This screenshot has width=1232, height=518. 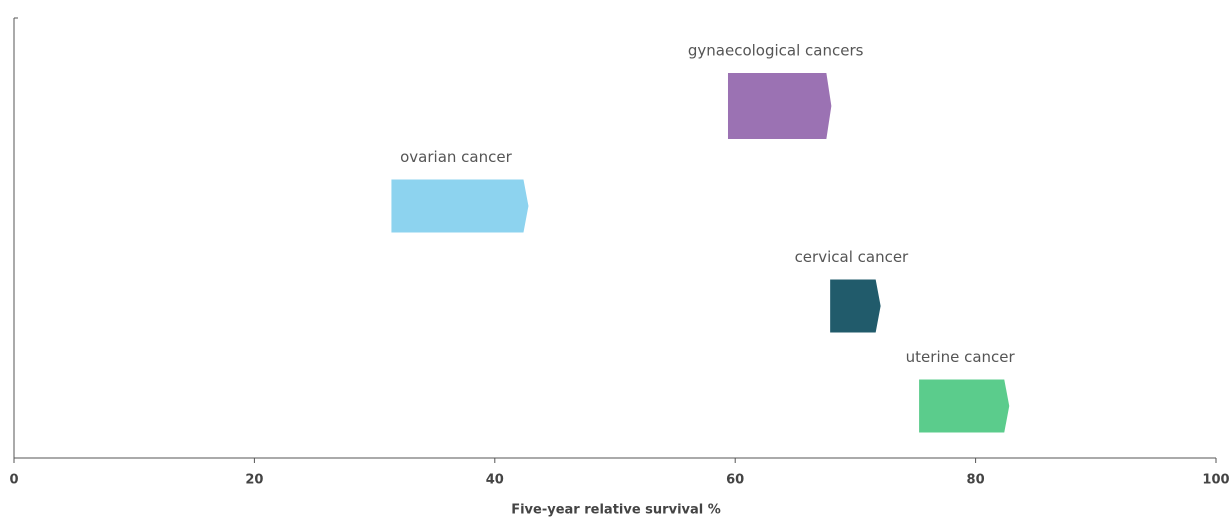 I want to click on bar-label: cervical cancer, so click(x=852, y=257).